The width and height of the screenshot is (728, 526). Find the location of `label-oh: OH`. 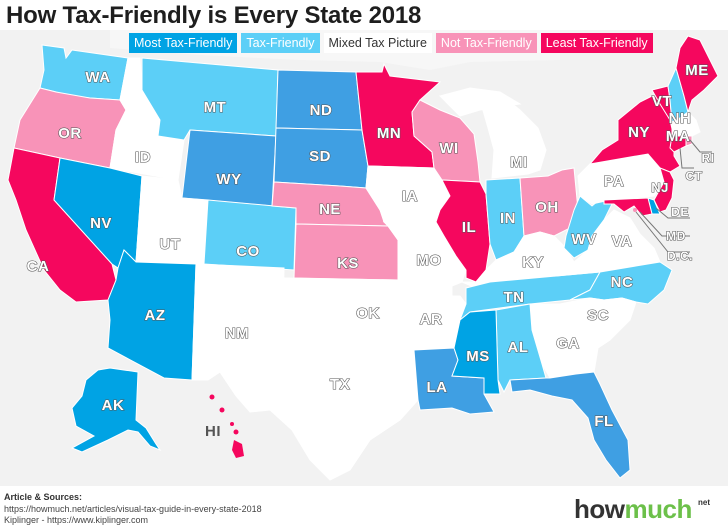

label-oh: OH is located at coordinates (547, 207).